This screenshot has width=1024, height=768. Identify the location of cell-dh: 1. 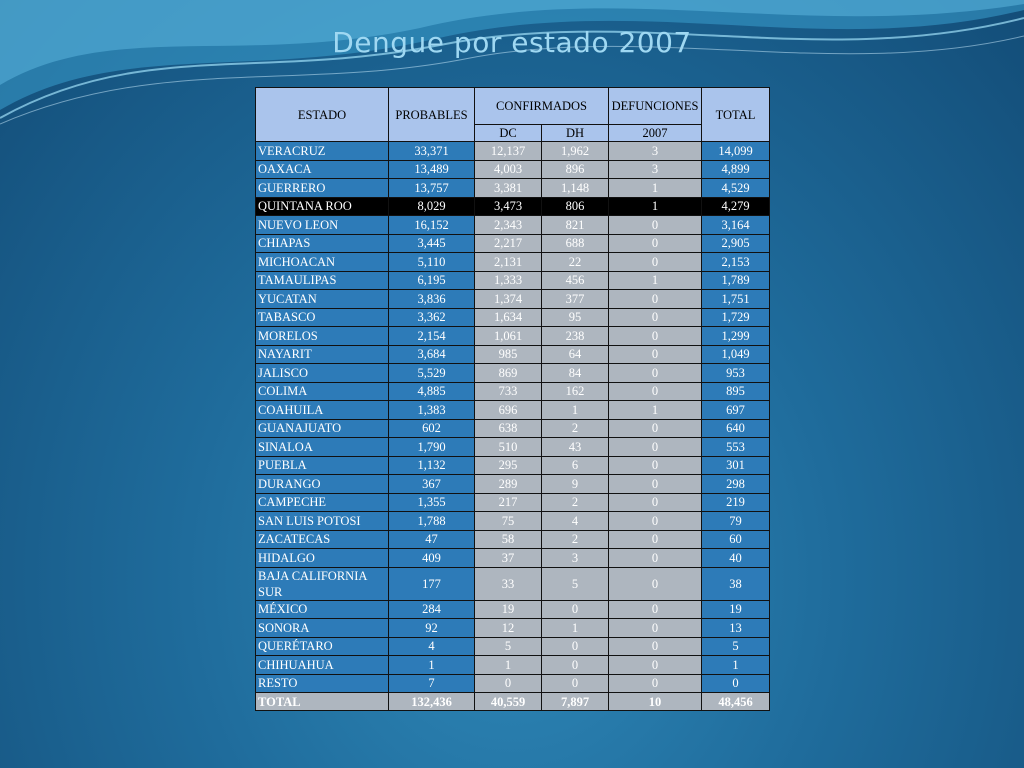
(575, 410).